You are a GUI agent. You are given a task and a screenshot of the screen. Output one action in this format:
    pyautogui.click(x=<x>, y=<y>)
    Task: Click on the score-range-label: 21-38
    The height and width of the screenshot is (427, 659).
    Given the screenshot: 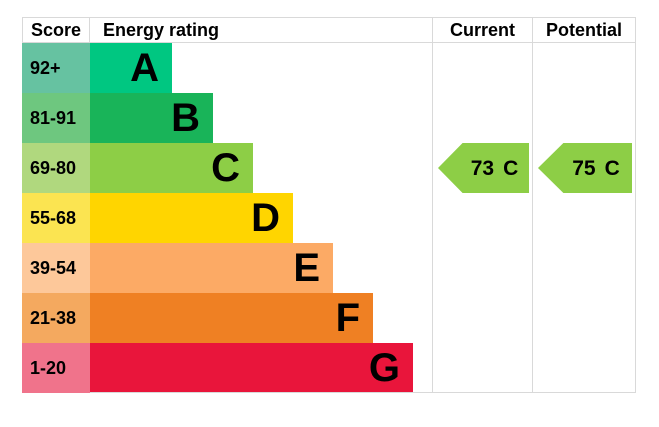 What is the action you would take?
    pyautogui.click(x=53, y=317)
    